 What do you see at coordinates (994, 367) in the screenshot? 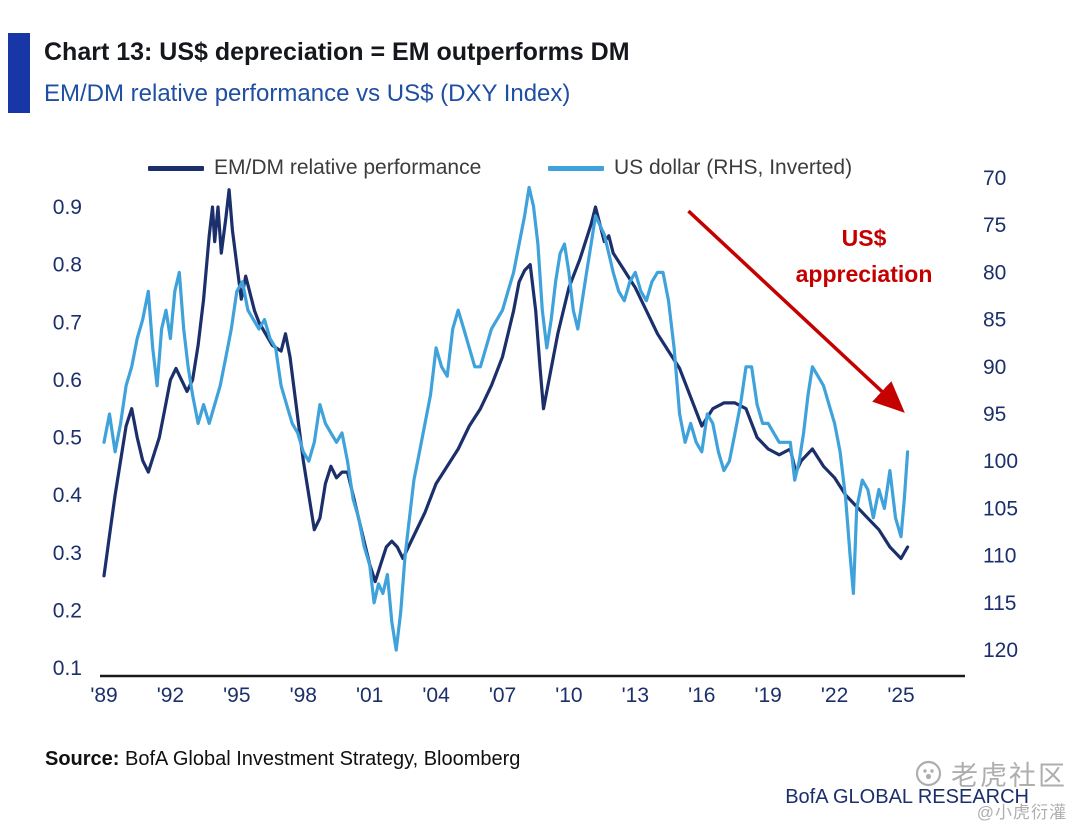
I see `right-axis-tick-label: 90` at bounding box center [994, 367].